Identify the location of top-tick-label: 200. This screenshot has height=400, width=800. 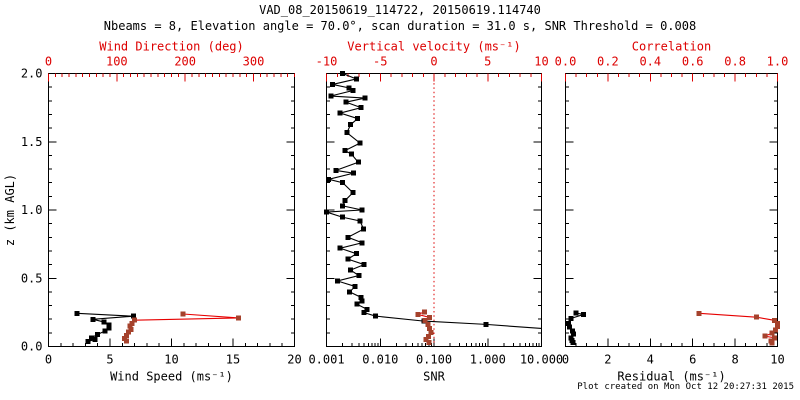
(185, 62).